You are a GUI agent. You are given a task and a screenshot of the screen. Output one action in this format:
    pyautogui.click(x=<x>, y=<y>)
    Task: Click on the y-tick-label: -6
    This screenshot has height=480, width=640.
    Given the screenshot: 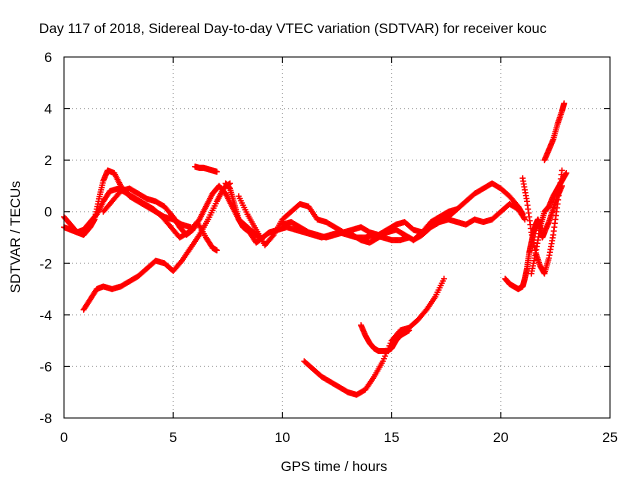 What is the action you would take?
    pyautogui.click(x=46, y=366)
    